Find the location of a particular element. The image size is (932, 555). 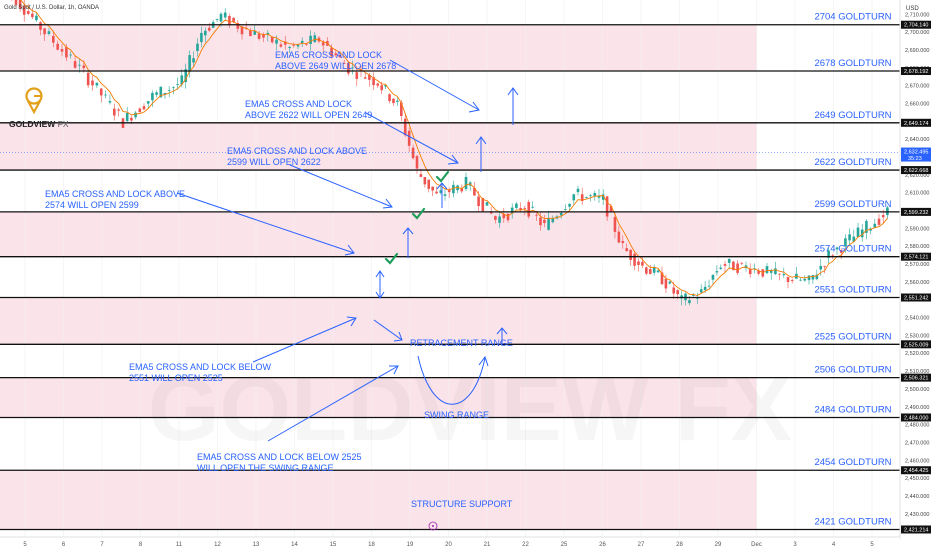

level-label: 2599 GOLDTURN is located at coordinates (852, 204).